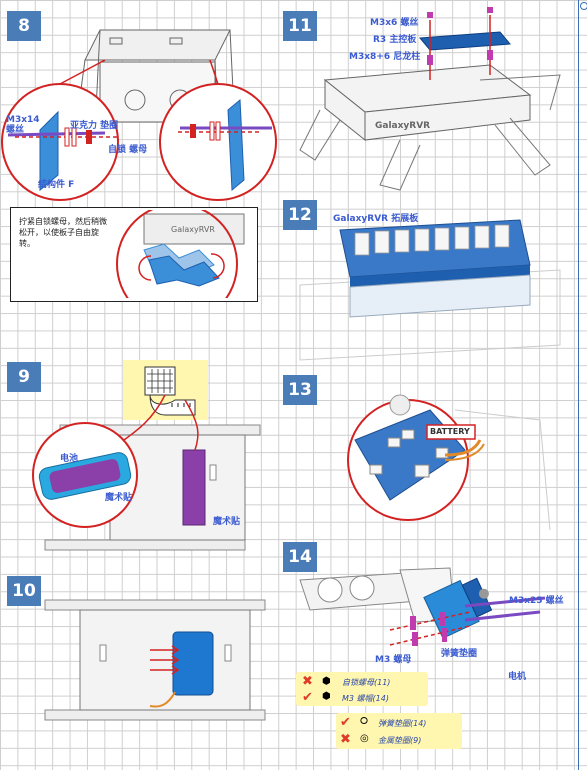 The width and height of the screenshot is (587, 770). What do you see at coordinates (326, 681) in the screenshot?
I see `self-lock-nut-icon: ⬢` at bounding box center [326, 681].